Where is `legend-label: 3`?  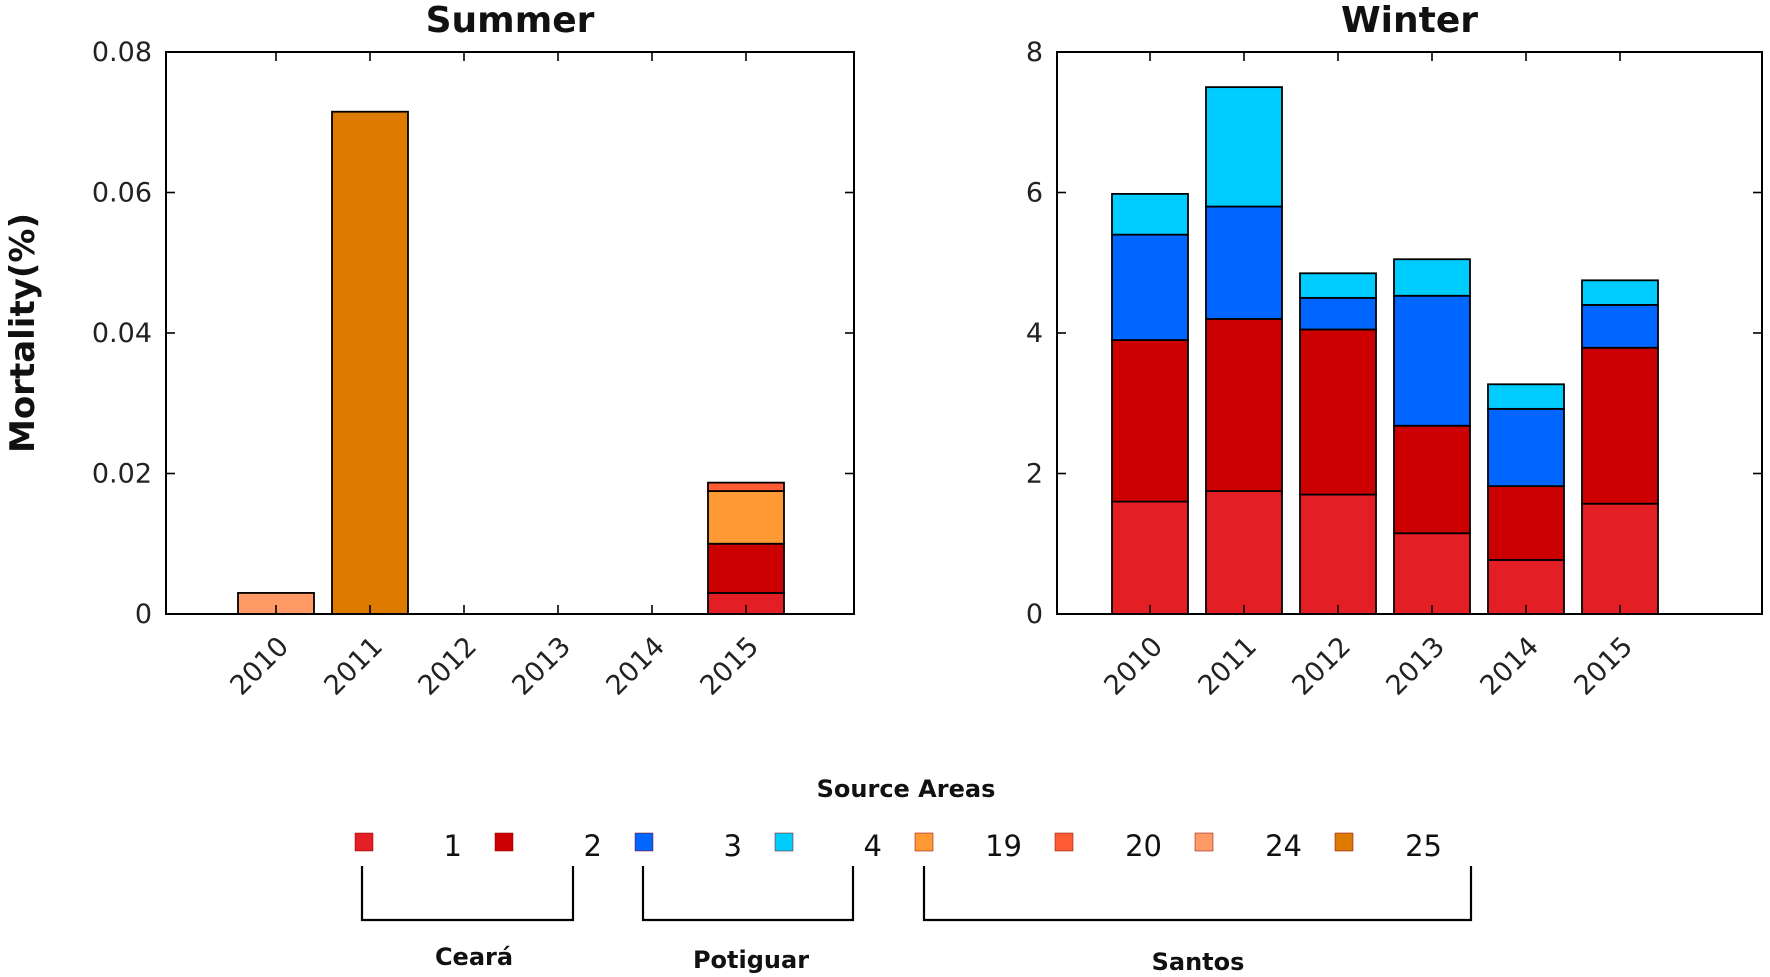 legend-label: 3 is located at coordinates (733, 846).